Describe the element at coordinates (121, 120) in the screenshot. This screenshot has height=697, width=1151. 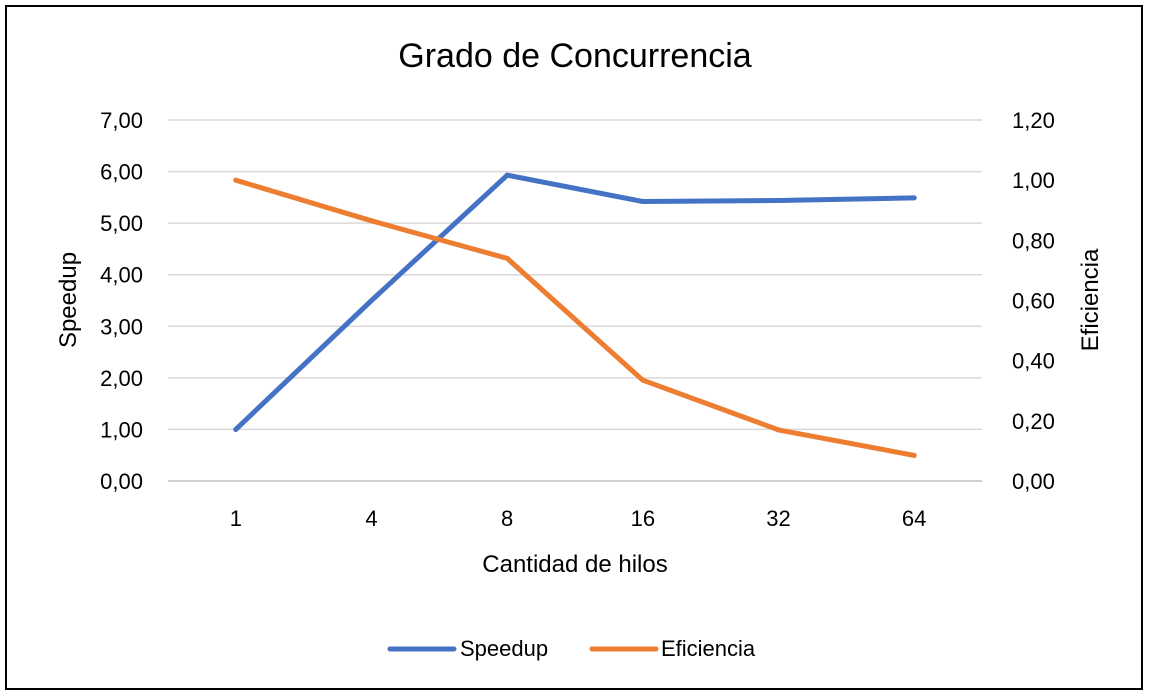
I see `y-tick-label: 7,00` at that location.